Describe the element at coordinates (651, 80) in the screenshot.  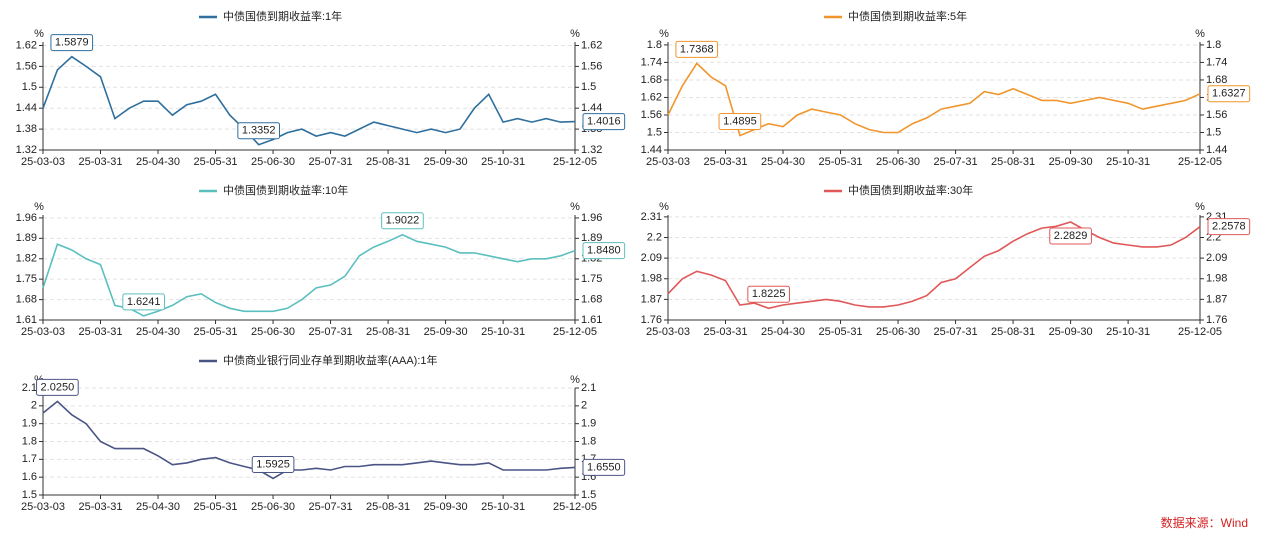
I see `y-tick-label: 1.68` at that location.